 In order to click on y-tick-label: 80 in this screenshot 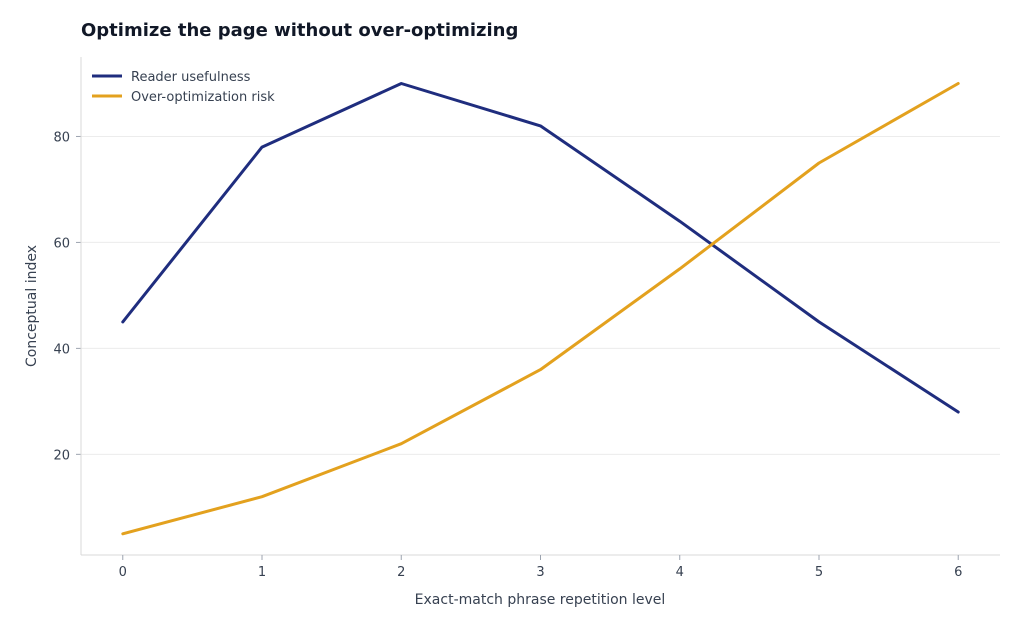, I will do `click(61, 137)`.